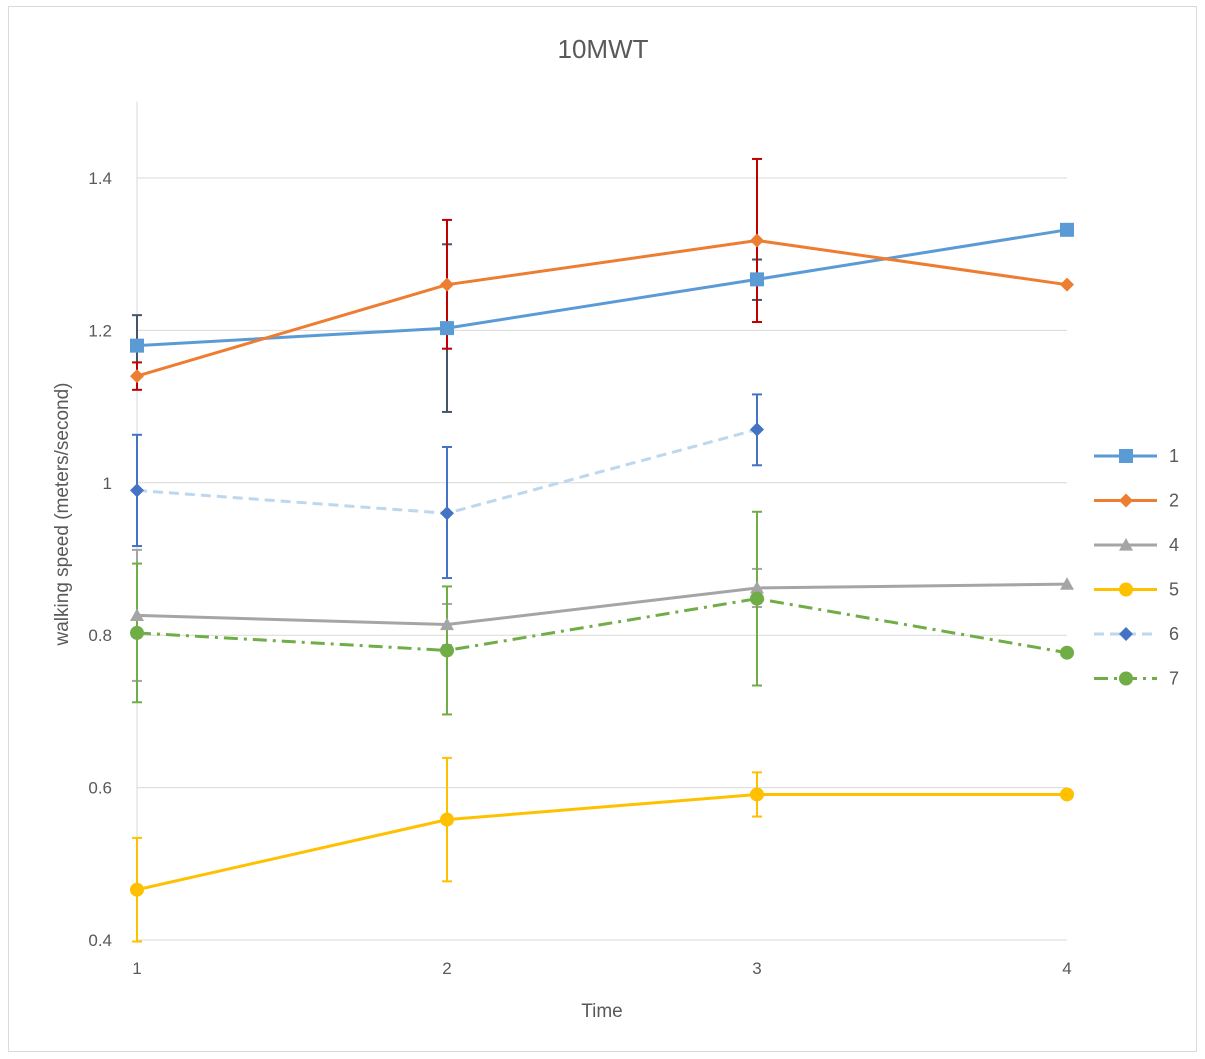 The width and height of the screenshot is (1205, 1059). Describe the element at coordinates (1174, 634) in the screenshot. I see `legend-label-6: 6` at that location.